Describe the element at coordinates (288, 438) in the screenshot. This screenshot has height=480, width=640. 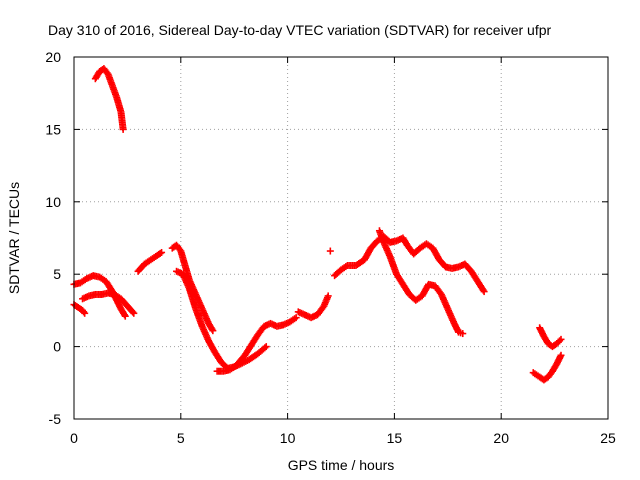
I see `x-tick-label: 10` at that location.